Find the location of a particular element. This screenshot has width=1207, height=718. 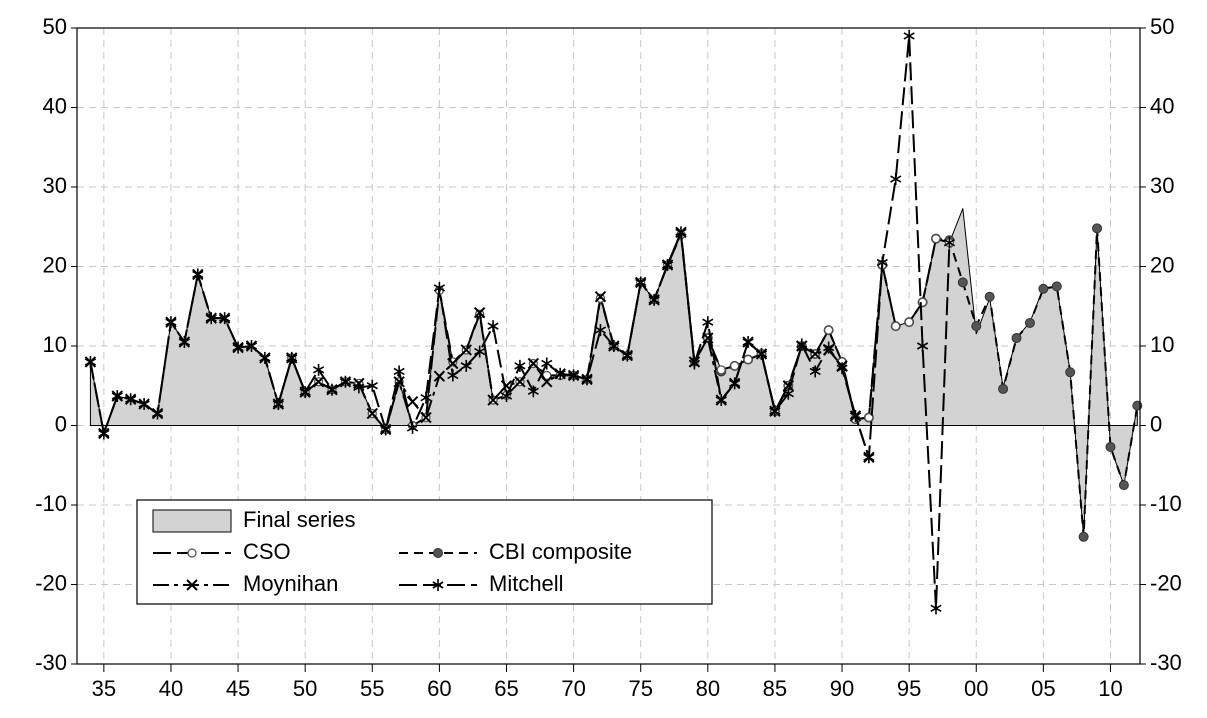

x-tick-label: 80 is located at coordinates (708, 688).